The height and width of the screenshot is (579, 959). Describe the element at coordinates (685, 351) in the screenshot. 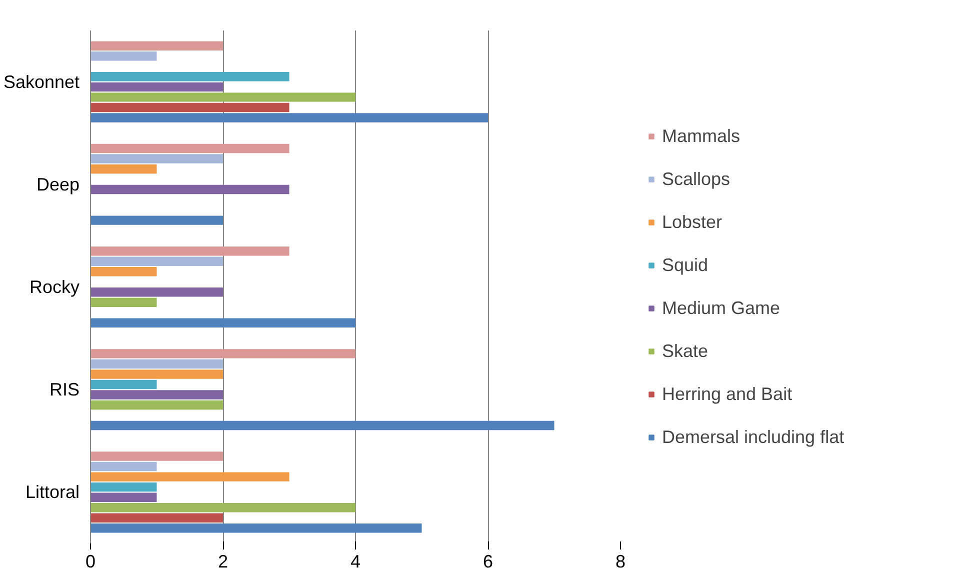

I see `legend-label: Skate` at that location.